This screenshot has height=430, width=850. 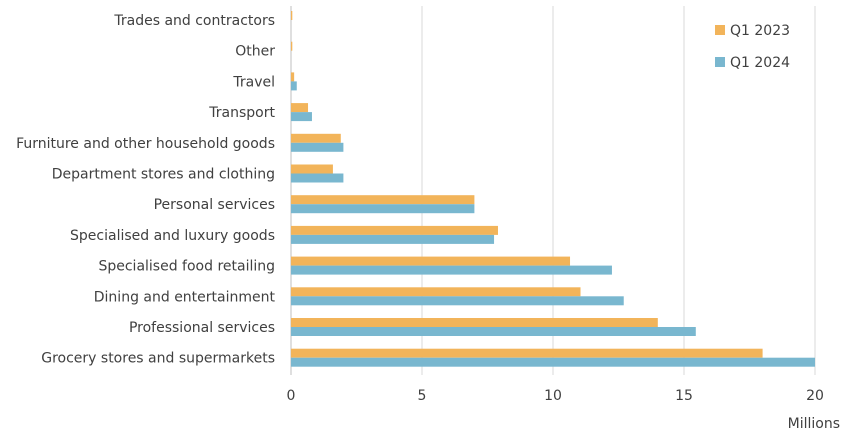 What do you see at coordinates (815, 396) in the screenshot?
I see `x-tick-label: 20` at bounding box center [815, 396].